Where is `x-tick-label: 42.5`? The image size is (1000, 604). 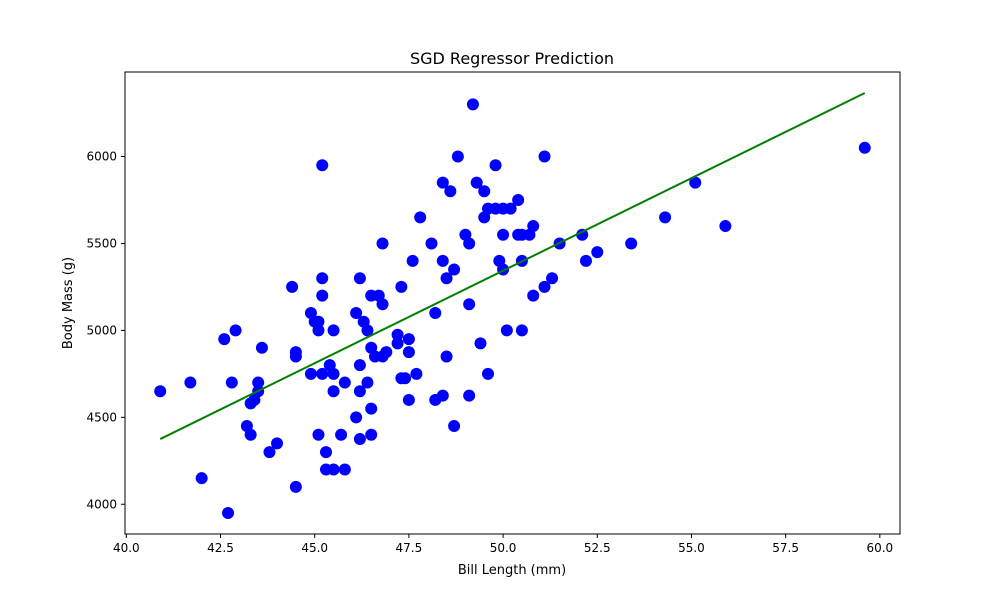 x-tick-label: 42.5 is located at coordinates (220, 548).